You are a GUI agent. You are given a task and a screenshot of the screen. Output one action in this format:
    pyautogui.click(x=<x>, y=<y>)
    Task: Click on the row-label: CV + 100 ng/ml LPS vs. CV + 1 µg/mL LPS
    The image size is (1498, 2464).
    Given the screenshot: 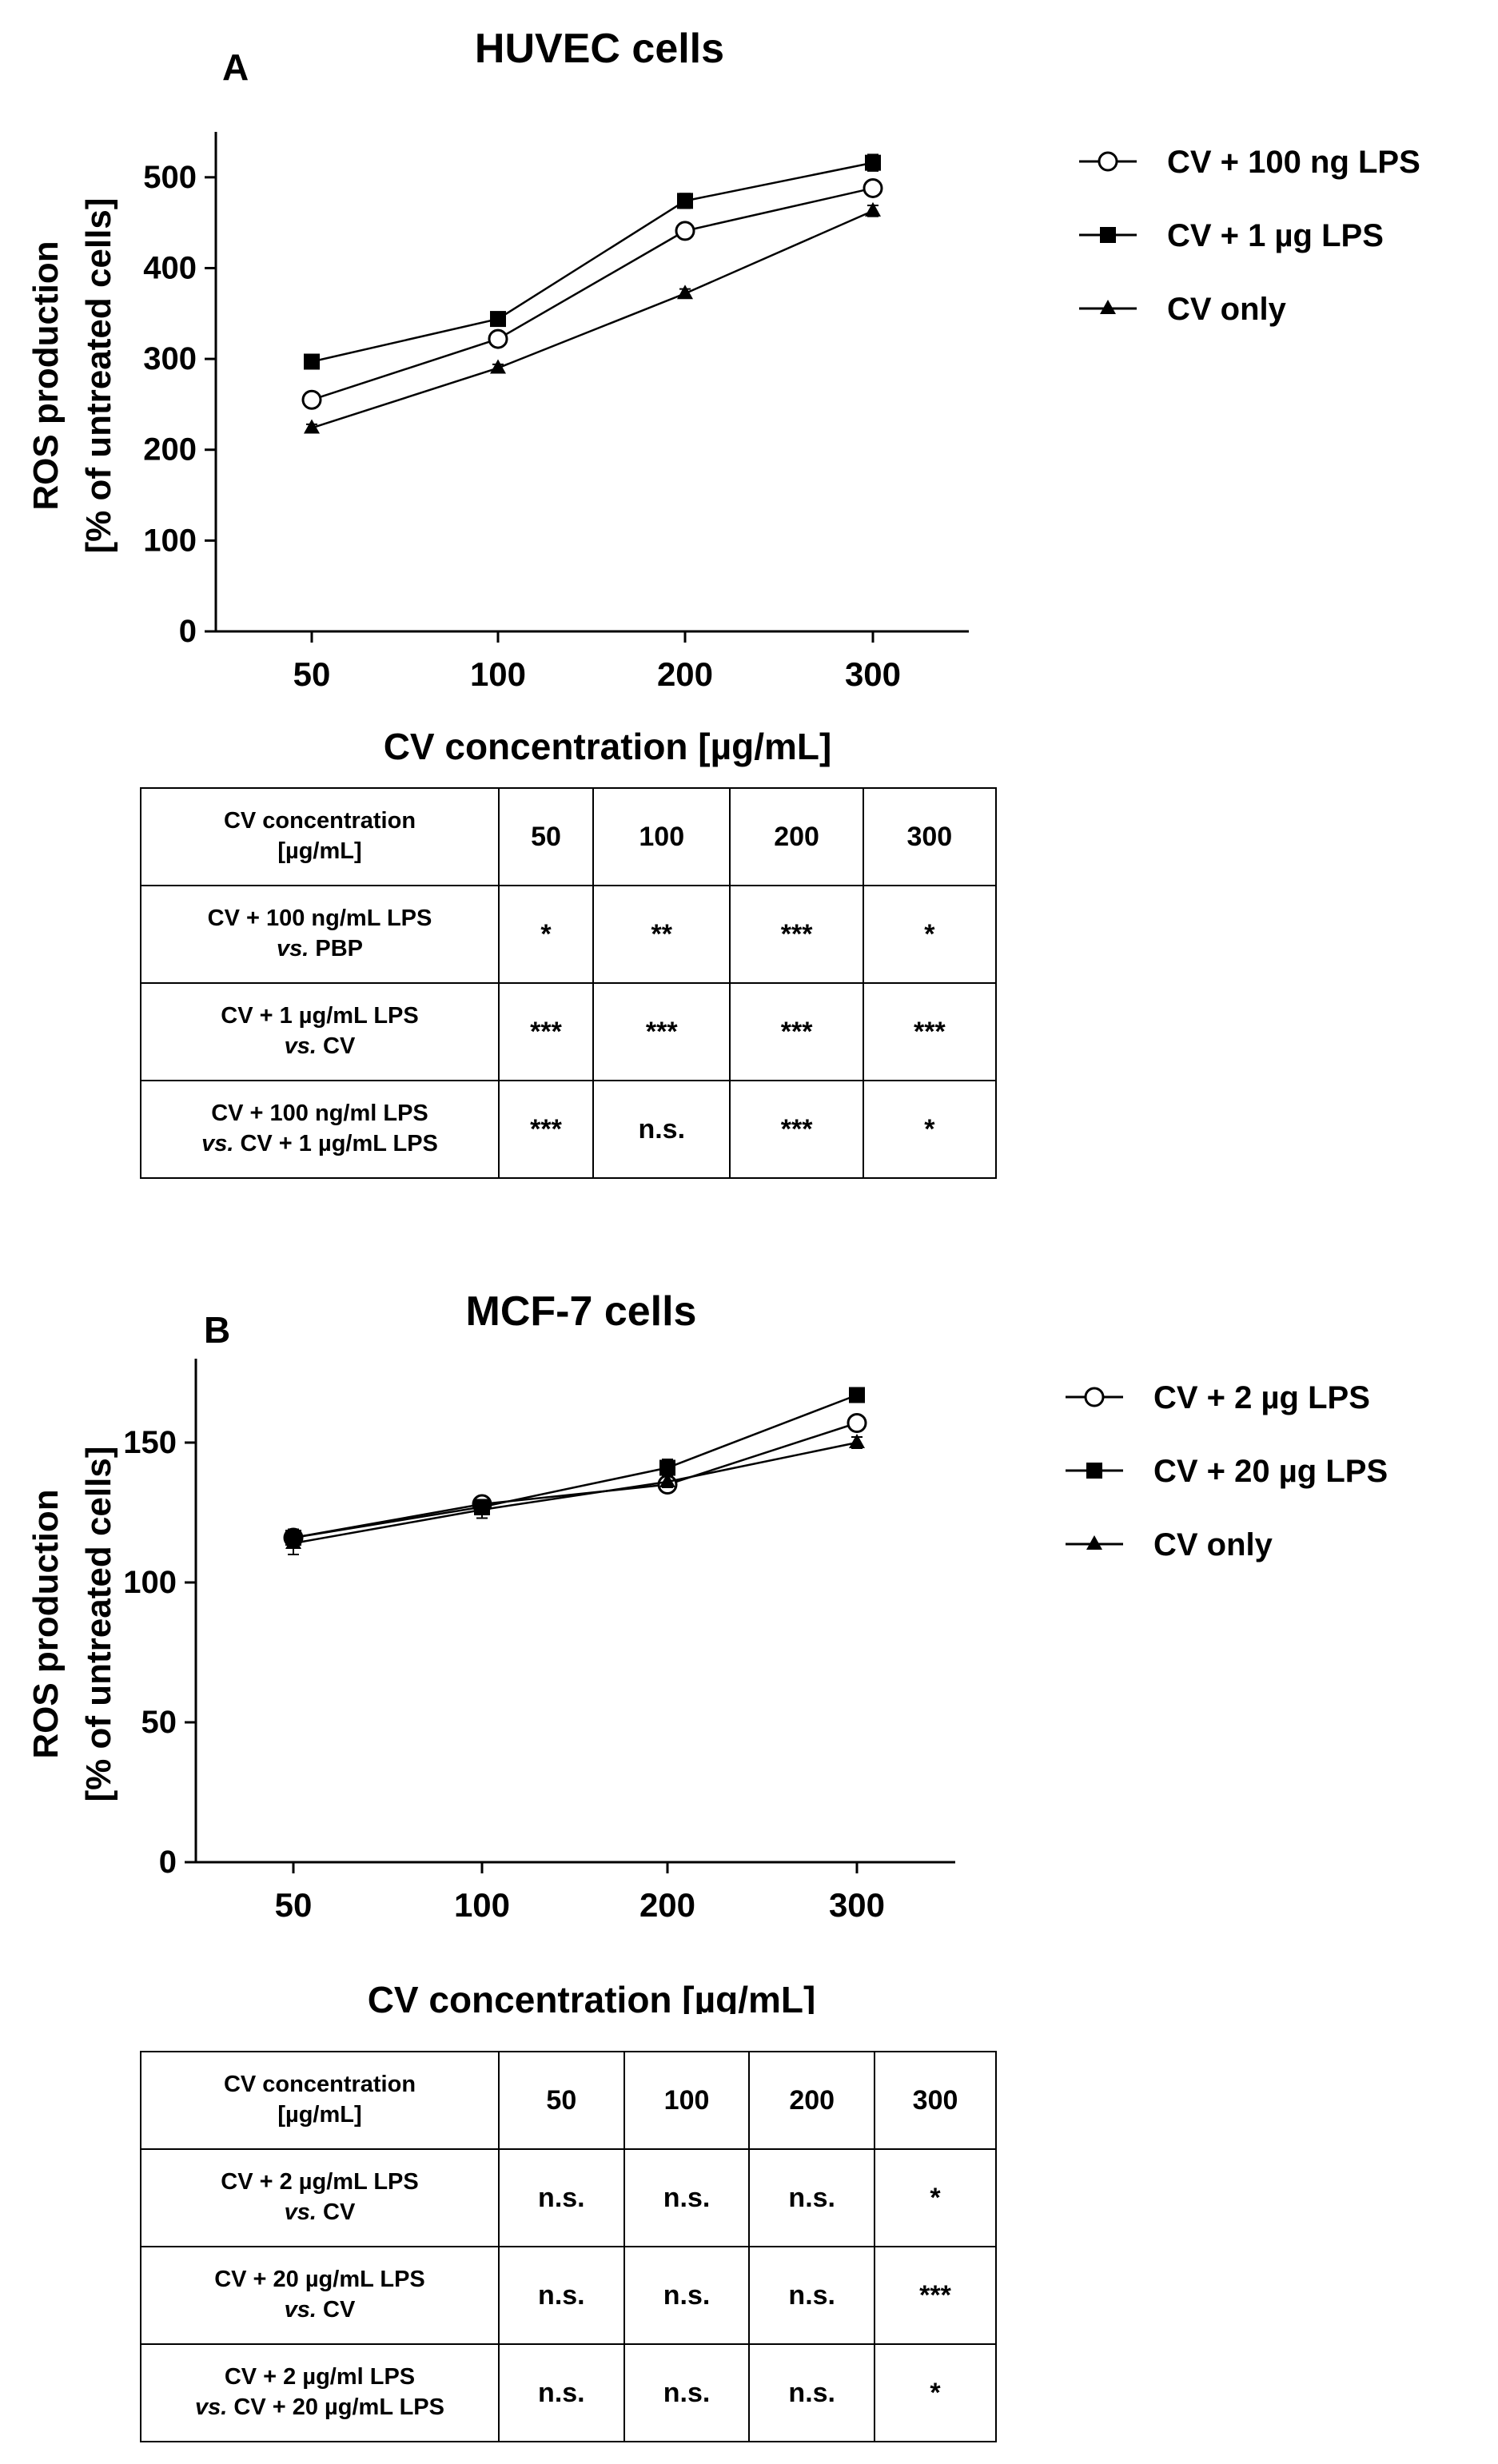 What is the action you would take?
    pyautogui.click(x=320, y=1129)
    